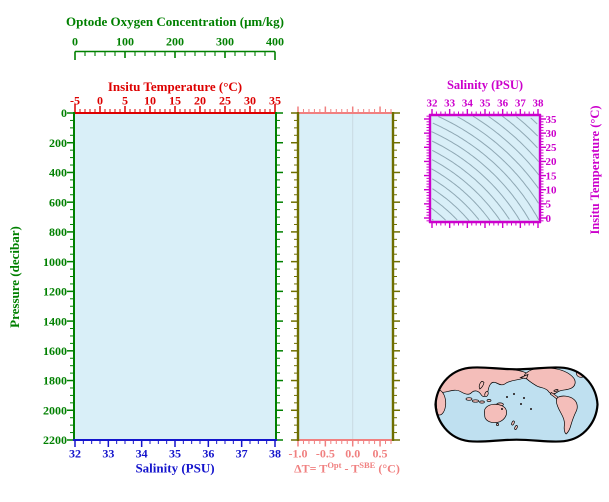  I want to click on density-contours, so click(485, 168).